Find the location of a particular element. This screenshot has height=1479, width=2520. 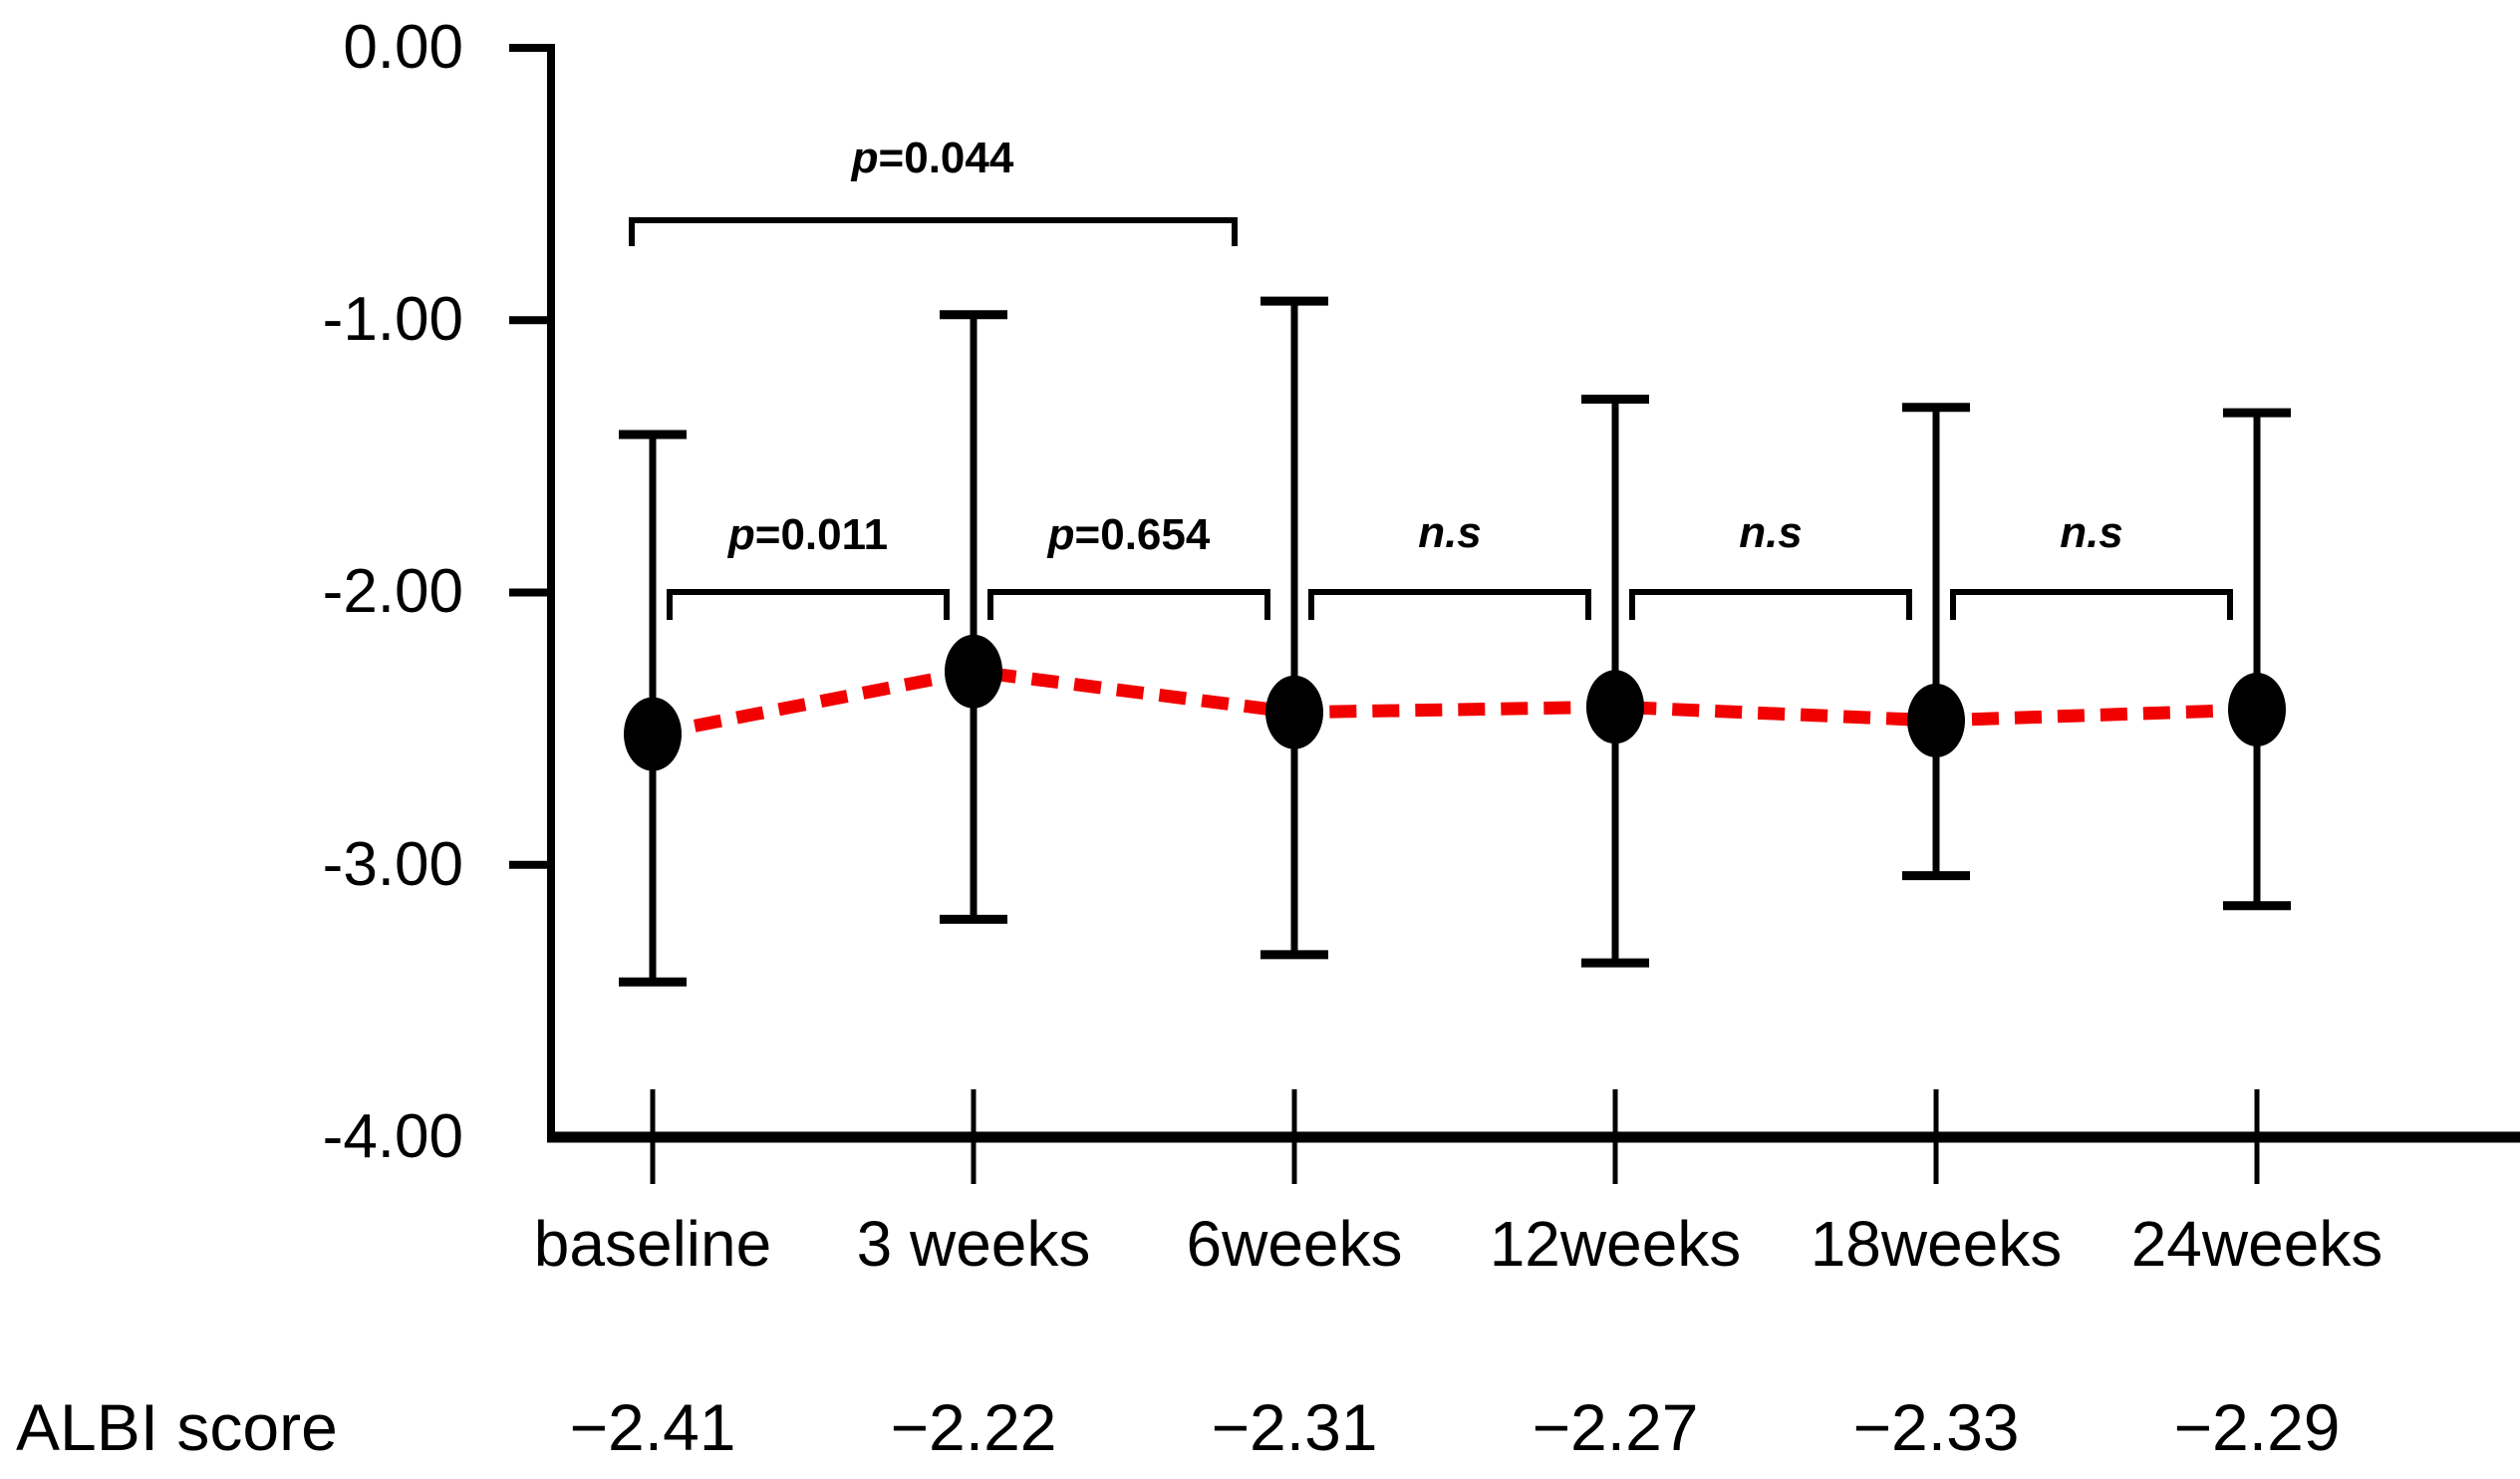

trend-line is located at coordinates (1454, 702).